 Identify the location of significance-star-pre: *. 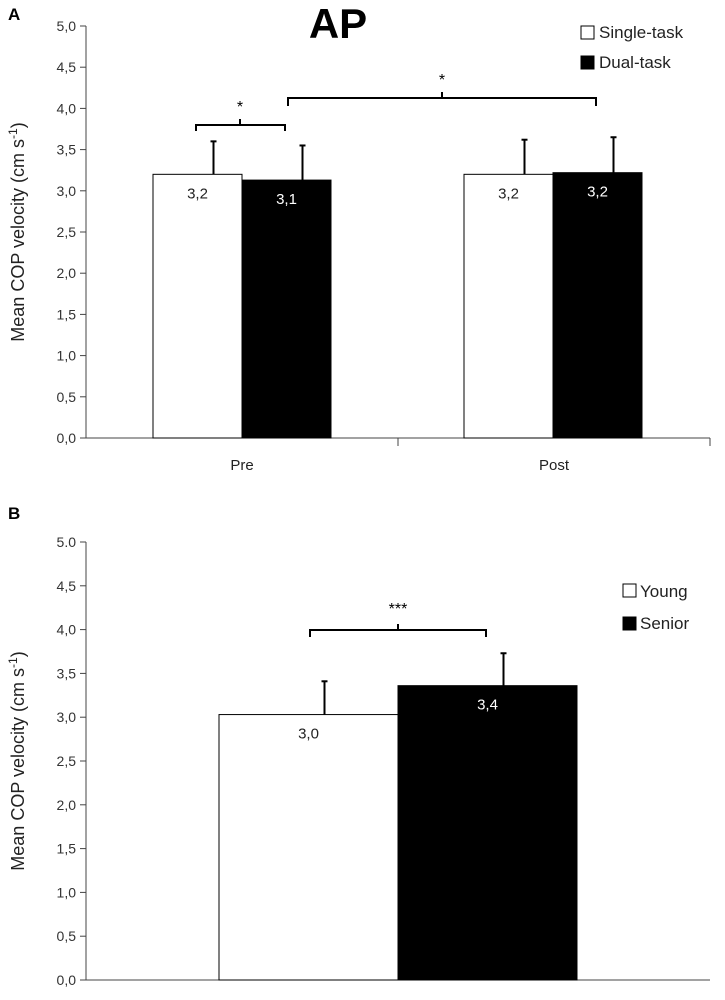
(240, 107).